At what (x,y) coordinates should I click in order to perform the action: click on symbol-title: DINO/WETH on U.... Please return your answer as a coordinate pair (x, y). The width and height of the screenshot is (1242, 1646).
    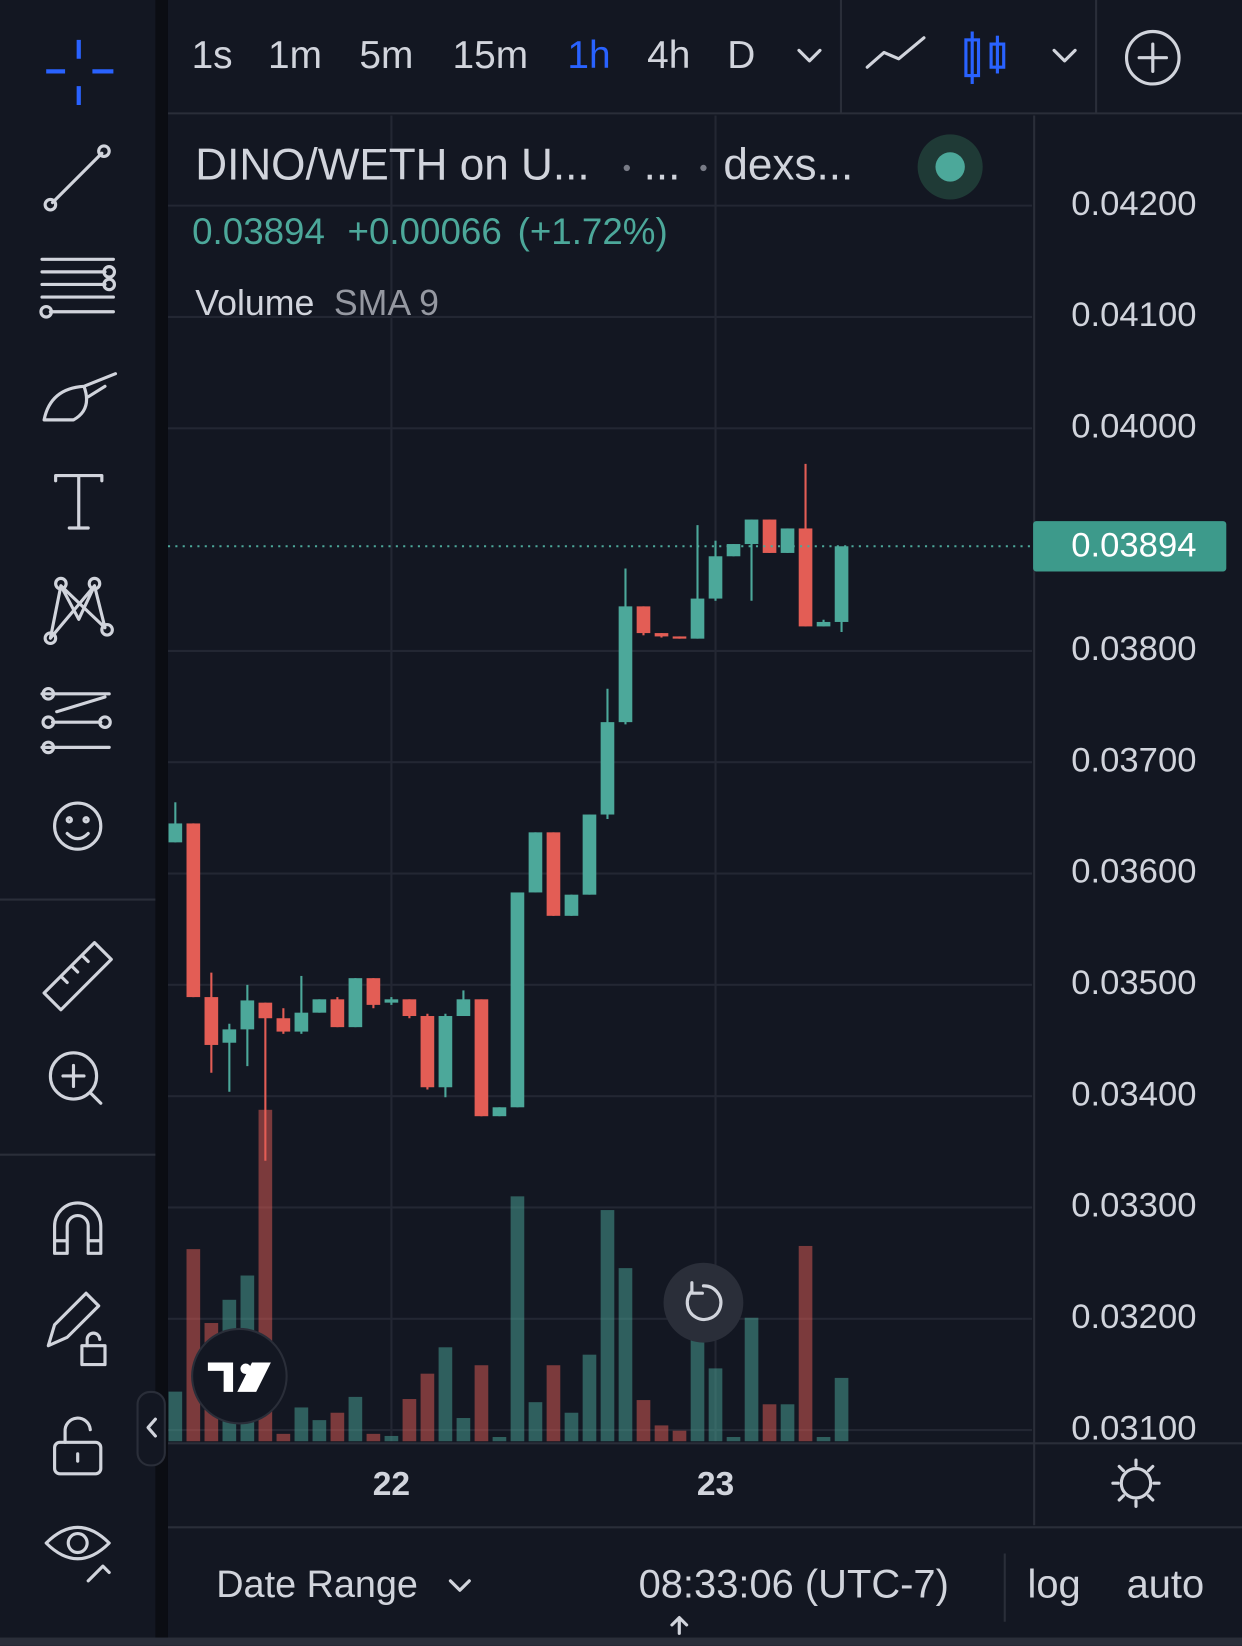
    Looking at the image, I should click on (392, 165).